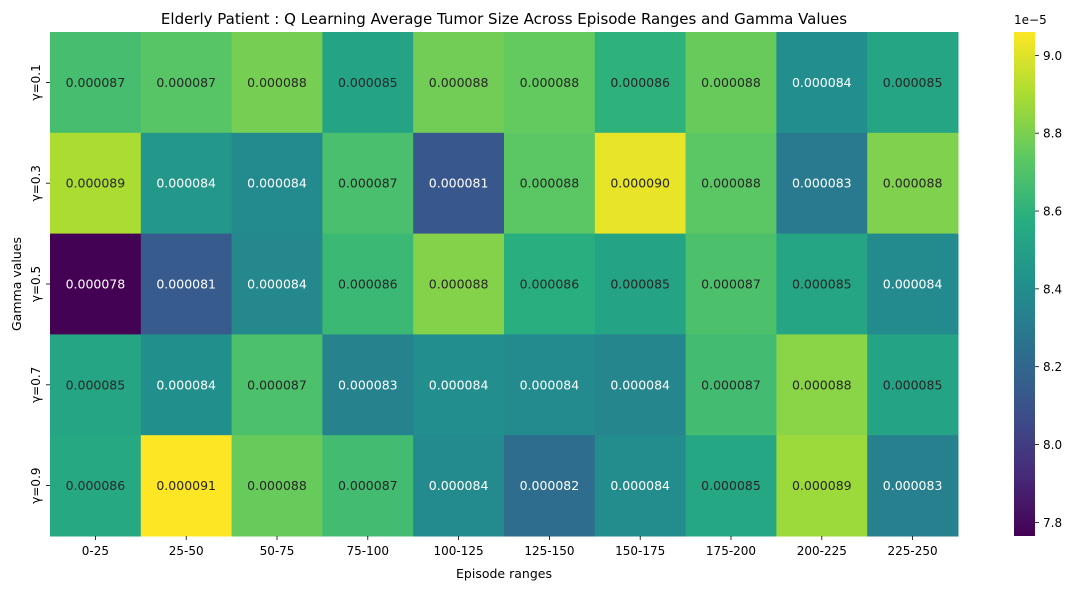 This screenshot has width=1078, height=594. What do you see at coordinates (368, 551) in the screenshot?
I see `x-tick-label: 75-100` at bounding box center [368, 551].